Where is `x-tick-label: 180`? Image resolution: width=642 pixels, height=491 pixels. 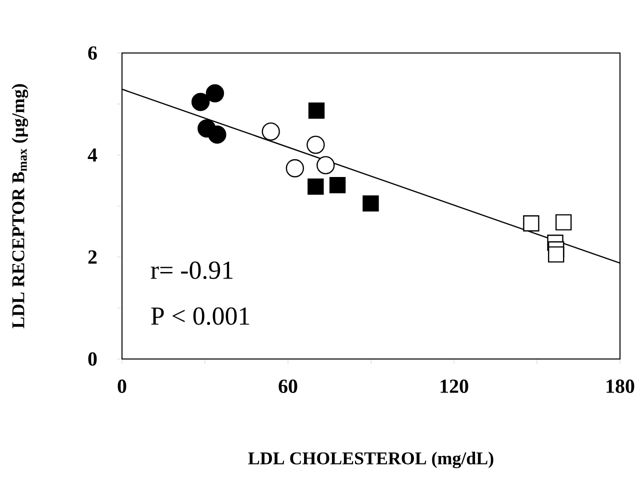 x-tick-label: 180 is located at coordinates (620, 386).